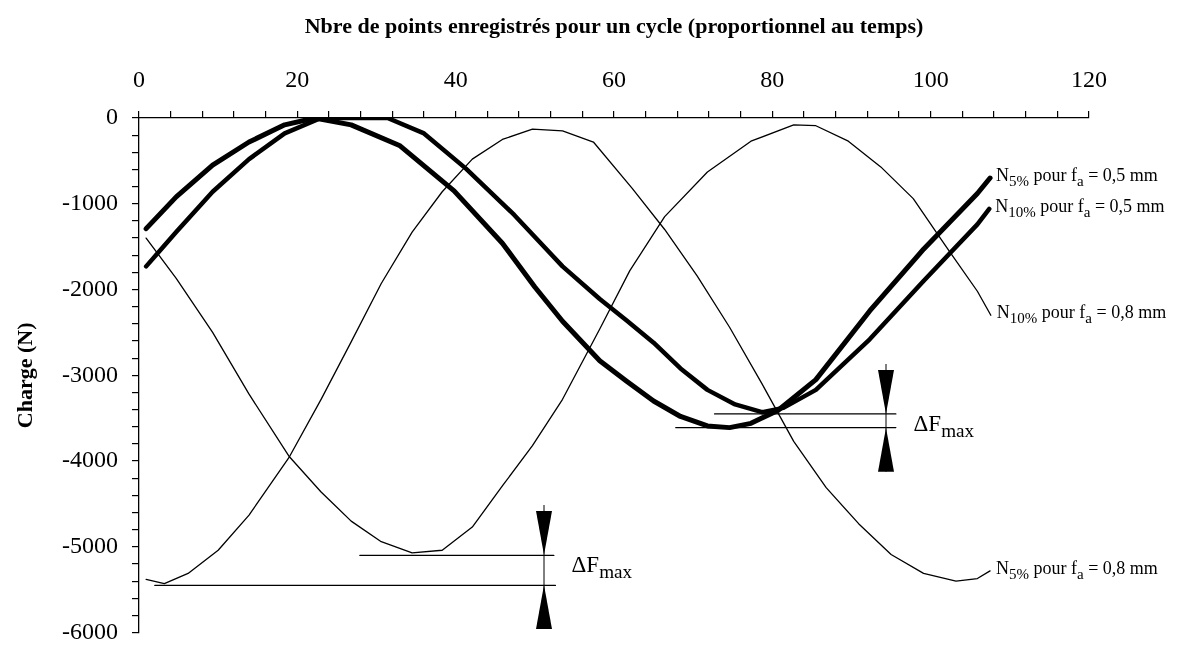 The image size is (1185, 661). I want to click on y-tick-label: -3000, so click(90, 373).